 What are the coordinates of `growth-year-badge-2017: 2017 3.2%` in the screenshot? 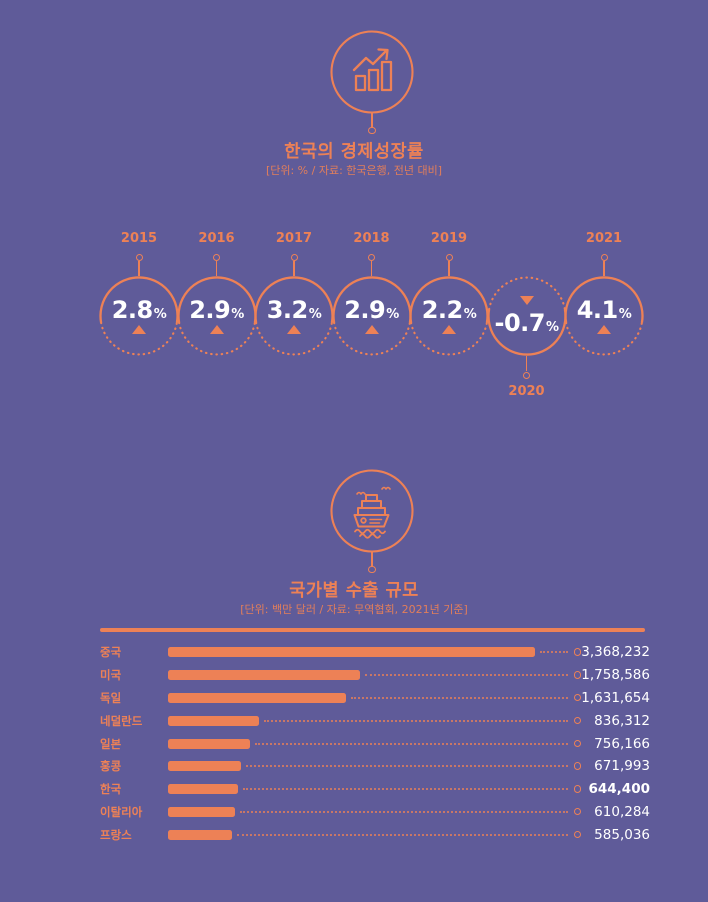 It's located at (294, 317).